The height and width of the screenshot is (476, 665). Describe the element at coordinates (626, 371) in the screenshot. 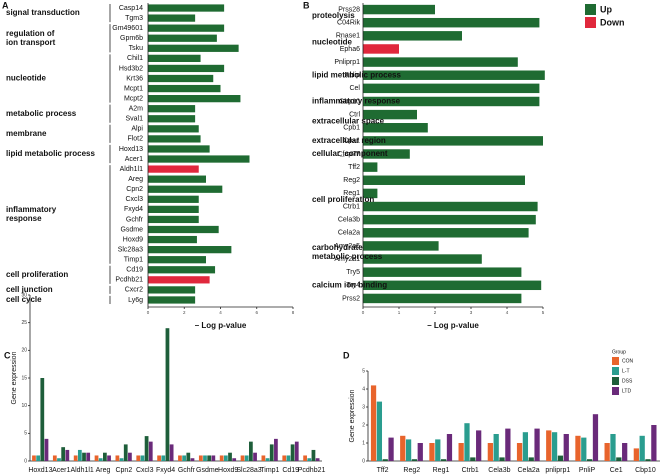

I see `legend-label: L-T` at that location.